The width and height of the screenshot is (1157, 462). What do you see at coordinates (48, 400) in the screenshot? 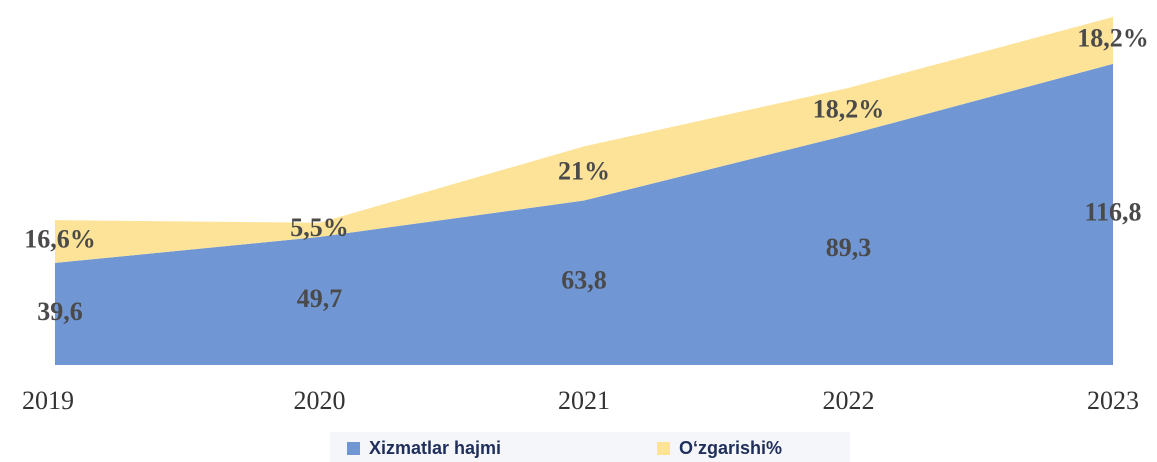
I see `x-tick-label: 2019` at bounding box center [48, 400].